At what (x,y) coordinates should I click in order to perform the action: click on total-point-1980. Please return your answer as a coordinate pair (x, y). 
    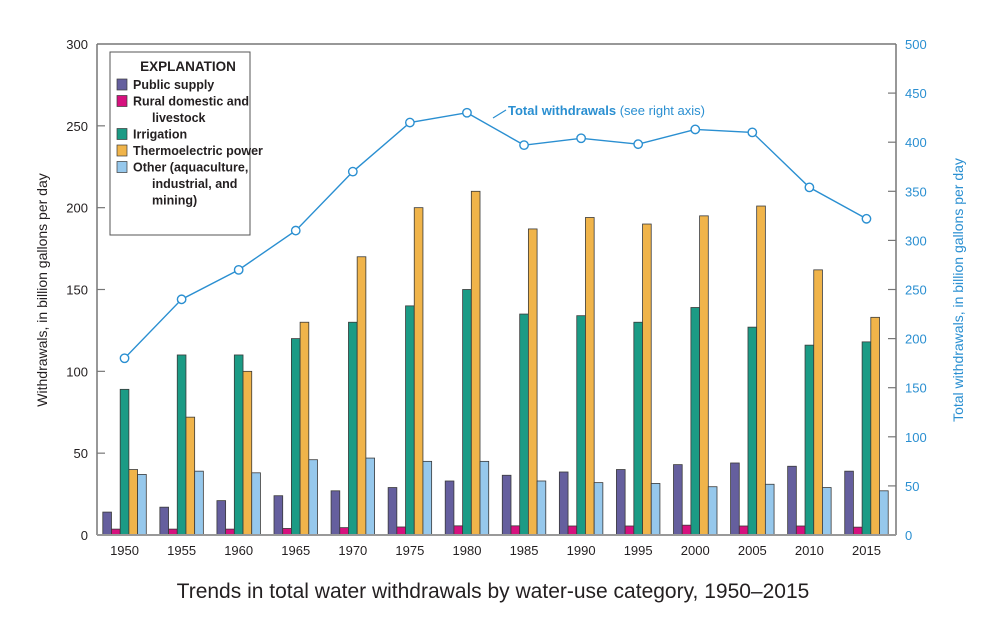
    Looking at the image, I should click on (467, 112).